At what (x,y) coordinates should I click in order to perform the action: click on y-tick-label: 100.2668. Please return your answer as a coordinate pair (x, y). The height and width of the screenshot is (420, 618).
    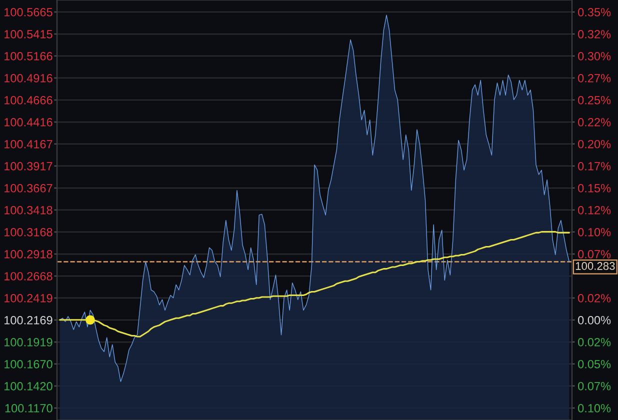
    Looking at the image, I should click on (28, 276).